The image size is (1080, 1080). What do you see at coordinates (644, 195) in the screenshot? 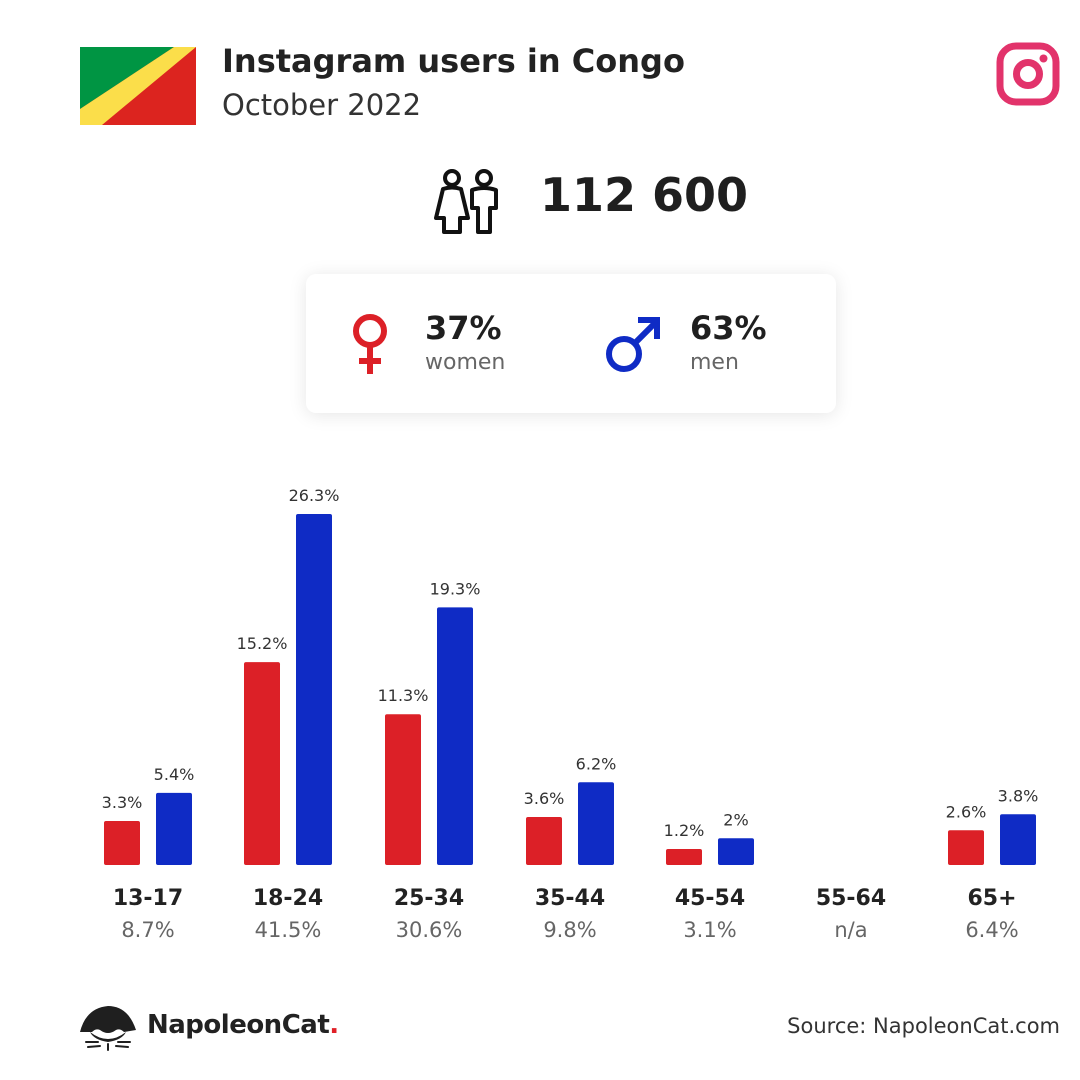
I see `total-users-value: 112 600` at bounding box center [644, 195].